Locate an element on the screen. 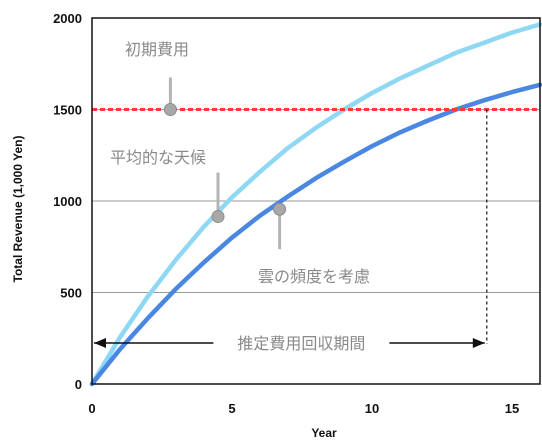 The height and width of the screenshot is (441, 542). x-tick-15: 15 is located at coordinates (512, 408).